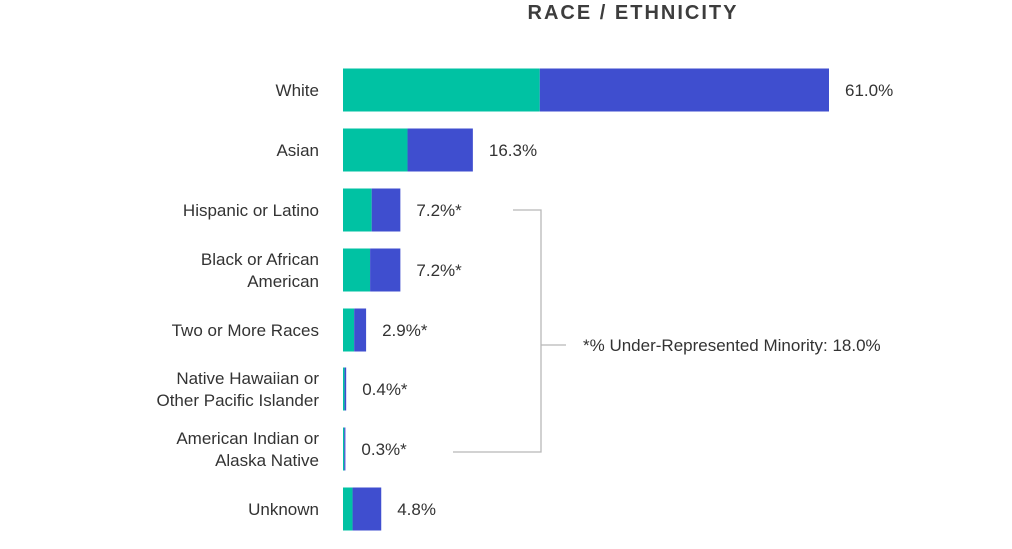 This screenshot has width=1012, height=549. I want to click on value-label-black-or-african-american: 7.2%*, so click(439, 270).